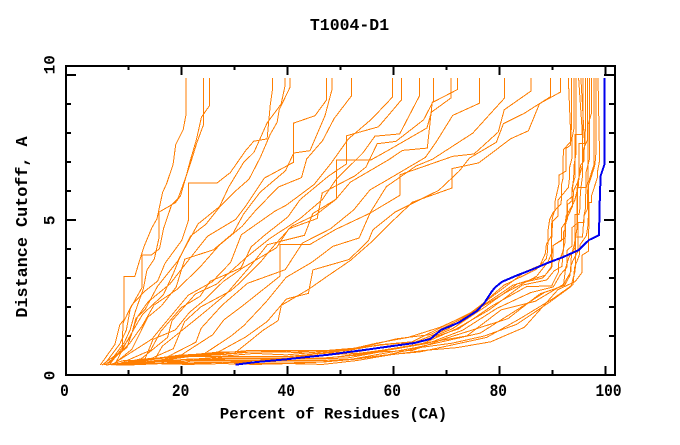 The width and height of the screenshot is (680, 445). I want to click on svg-text: 40, so click(286, 392).